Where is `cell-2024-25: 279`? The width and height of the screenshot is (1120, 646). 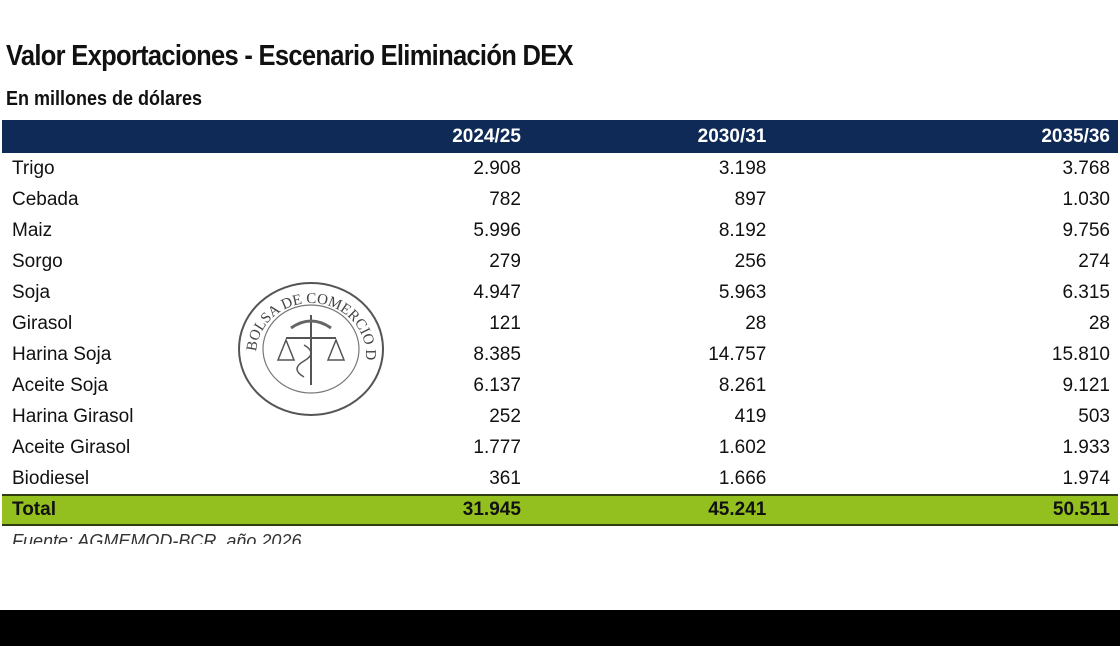
cell-2024-25: 279 is located at coordinates (505, 261).